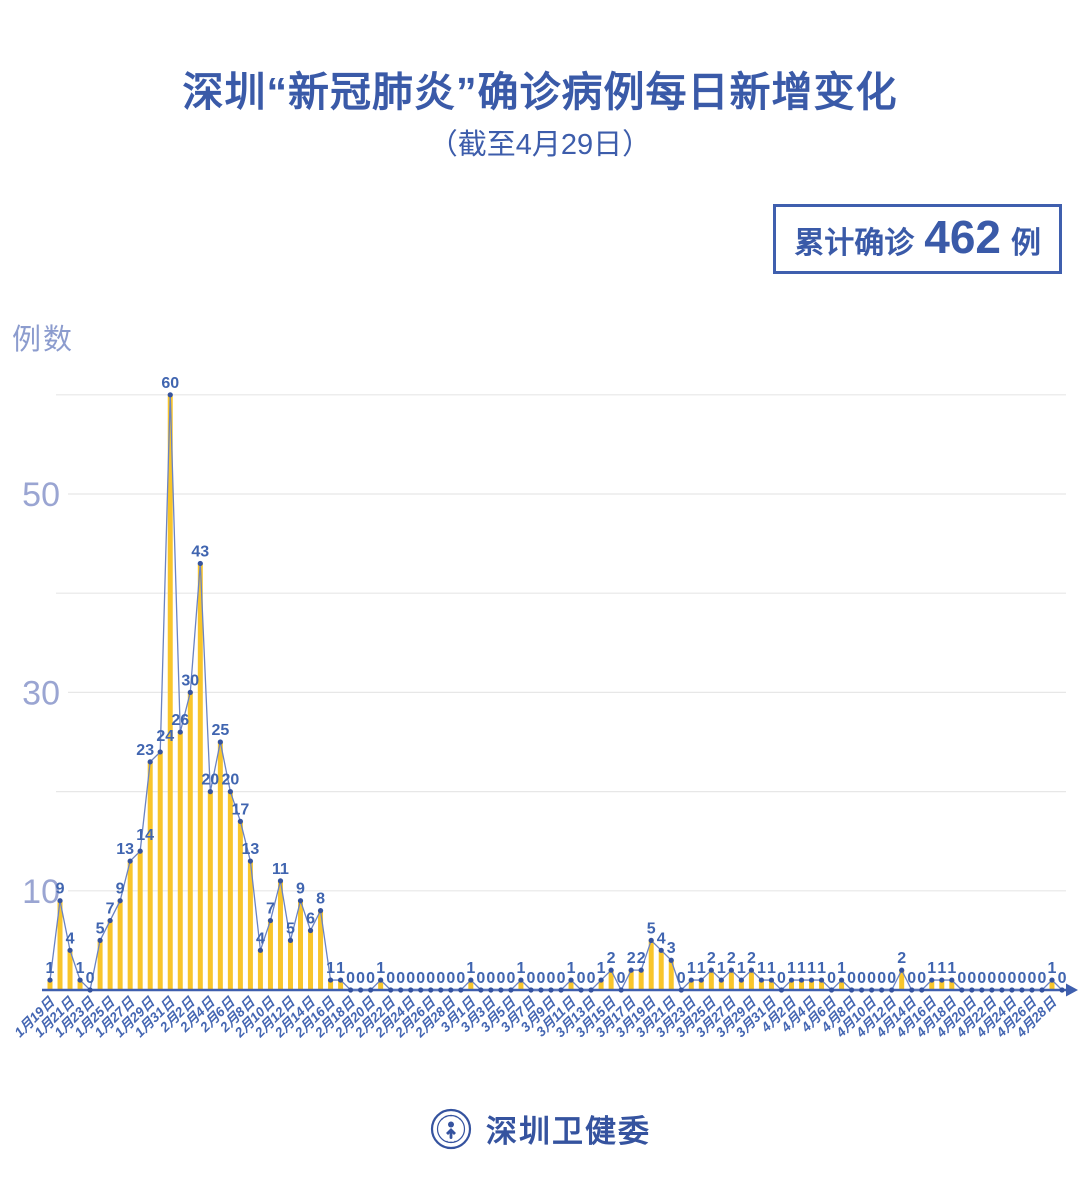 Image resolution: width=1080 pixels, height=1184 pixels. What do you see at coordinates (41, 892) in the screenshot?
I see `y-tick-label: 10` at bounding box center [41, 892].